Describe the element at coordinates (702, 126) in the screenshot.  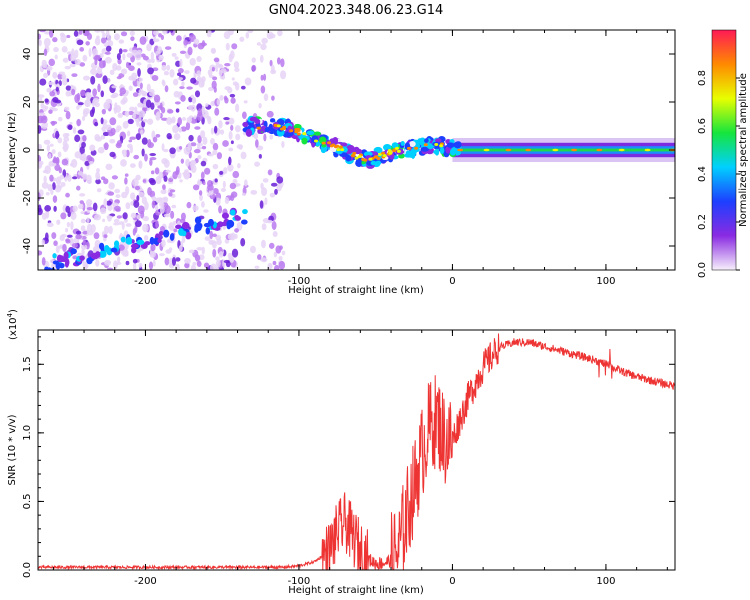
I see `colorbar-tick-label: 0.6` at that location.